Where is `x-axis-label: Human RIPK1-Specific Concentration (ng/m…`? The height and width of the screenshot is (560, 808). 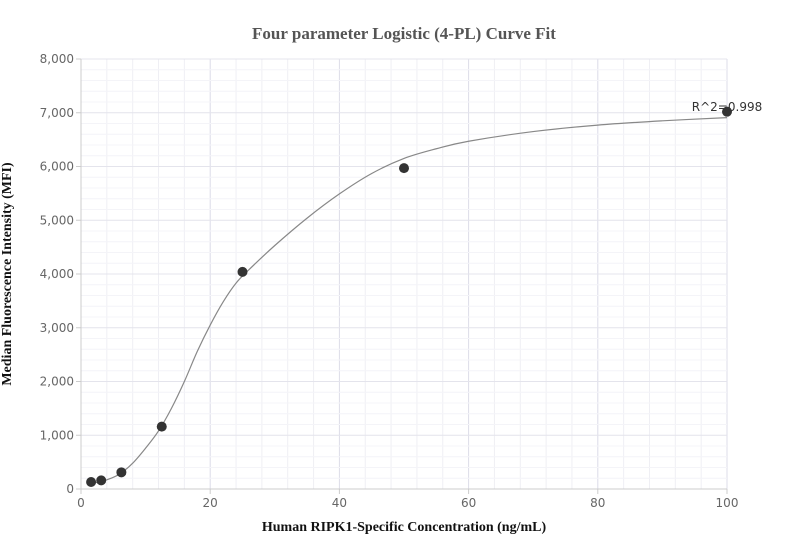
x-axis-label: Human RIPK1-Specific Concentration (ng/m… is located at coordinates (404, 527).